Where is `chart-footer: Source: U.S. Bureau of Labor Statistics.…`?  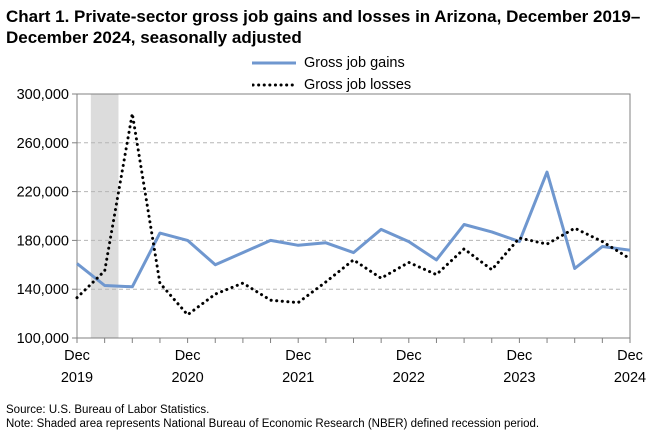 chart-footer: Source: U.S. Bureau of Labor Statistics.… is located at coordinates (272, 417).